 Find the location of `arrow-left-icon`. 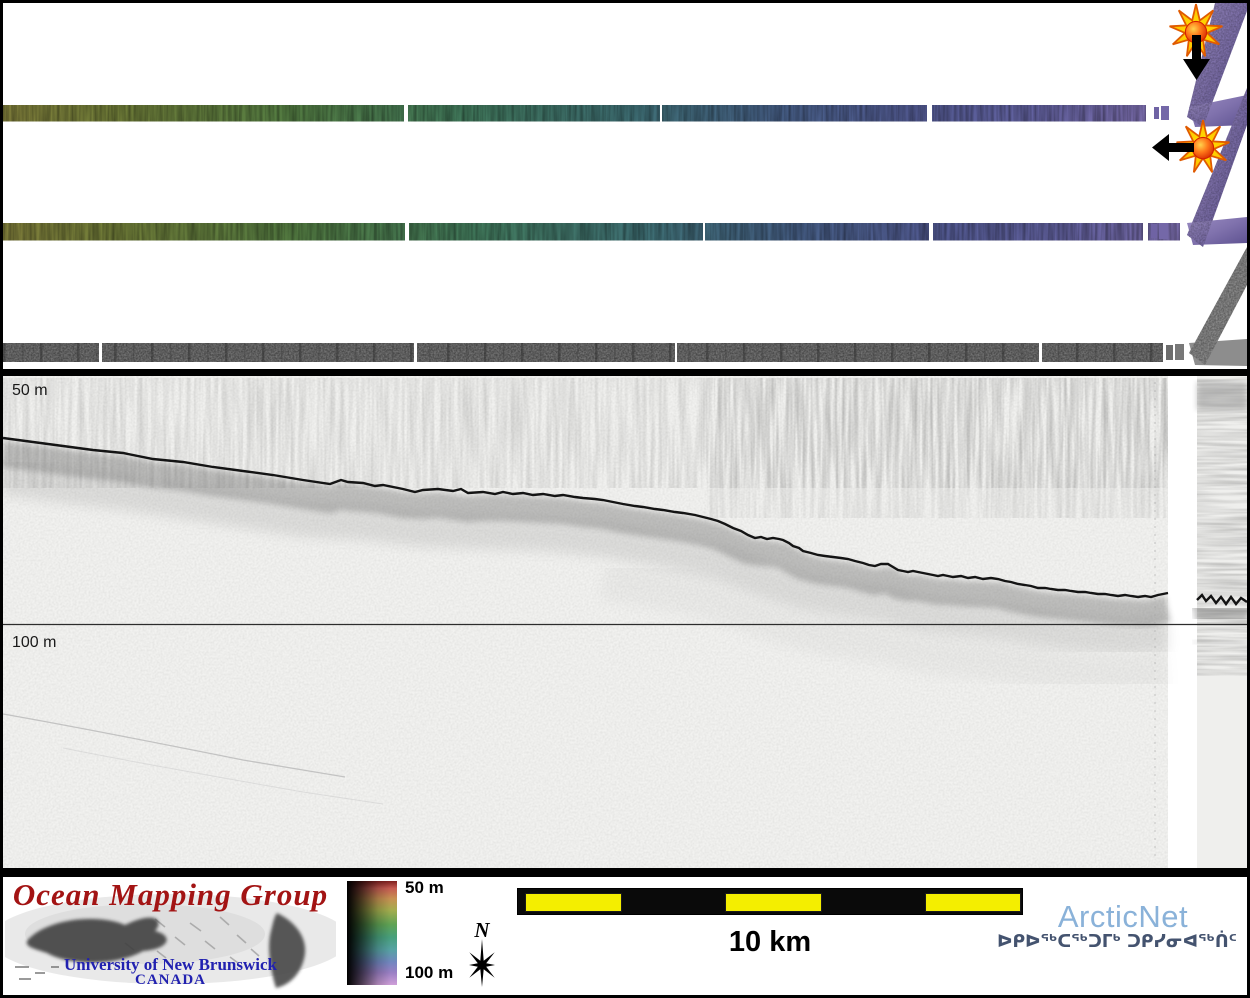

arrow-left-icon is located at coordinates (1173, 147).